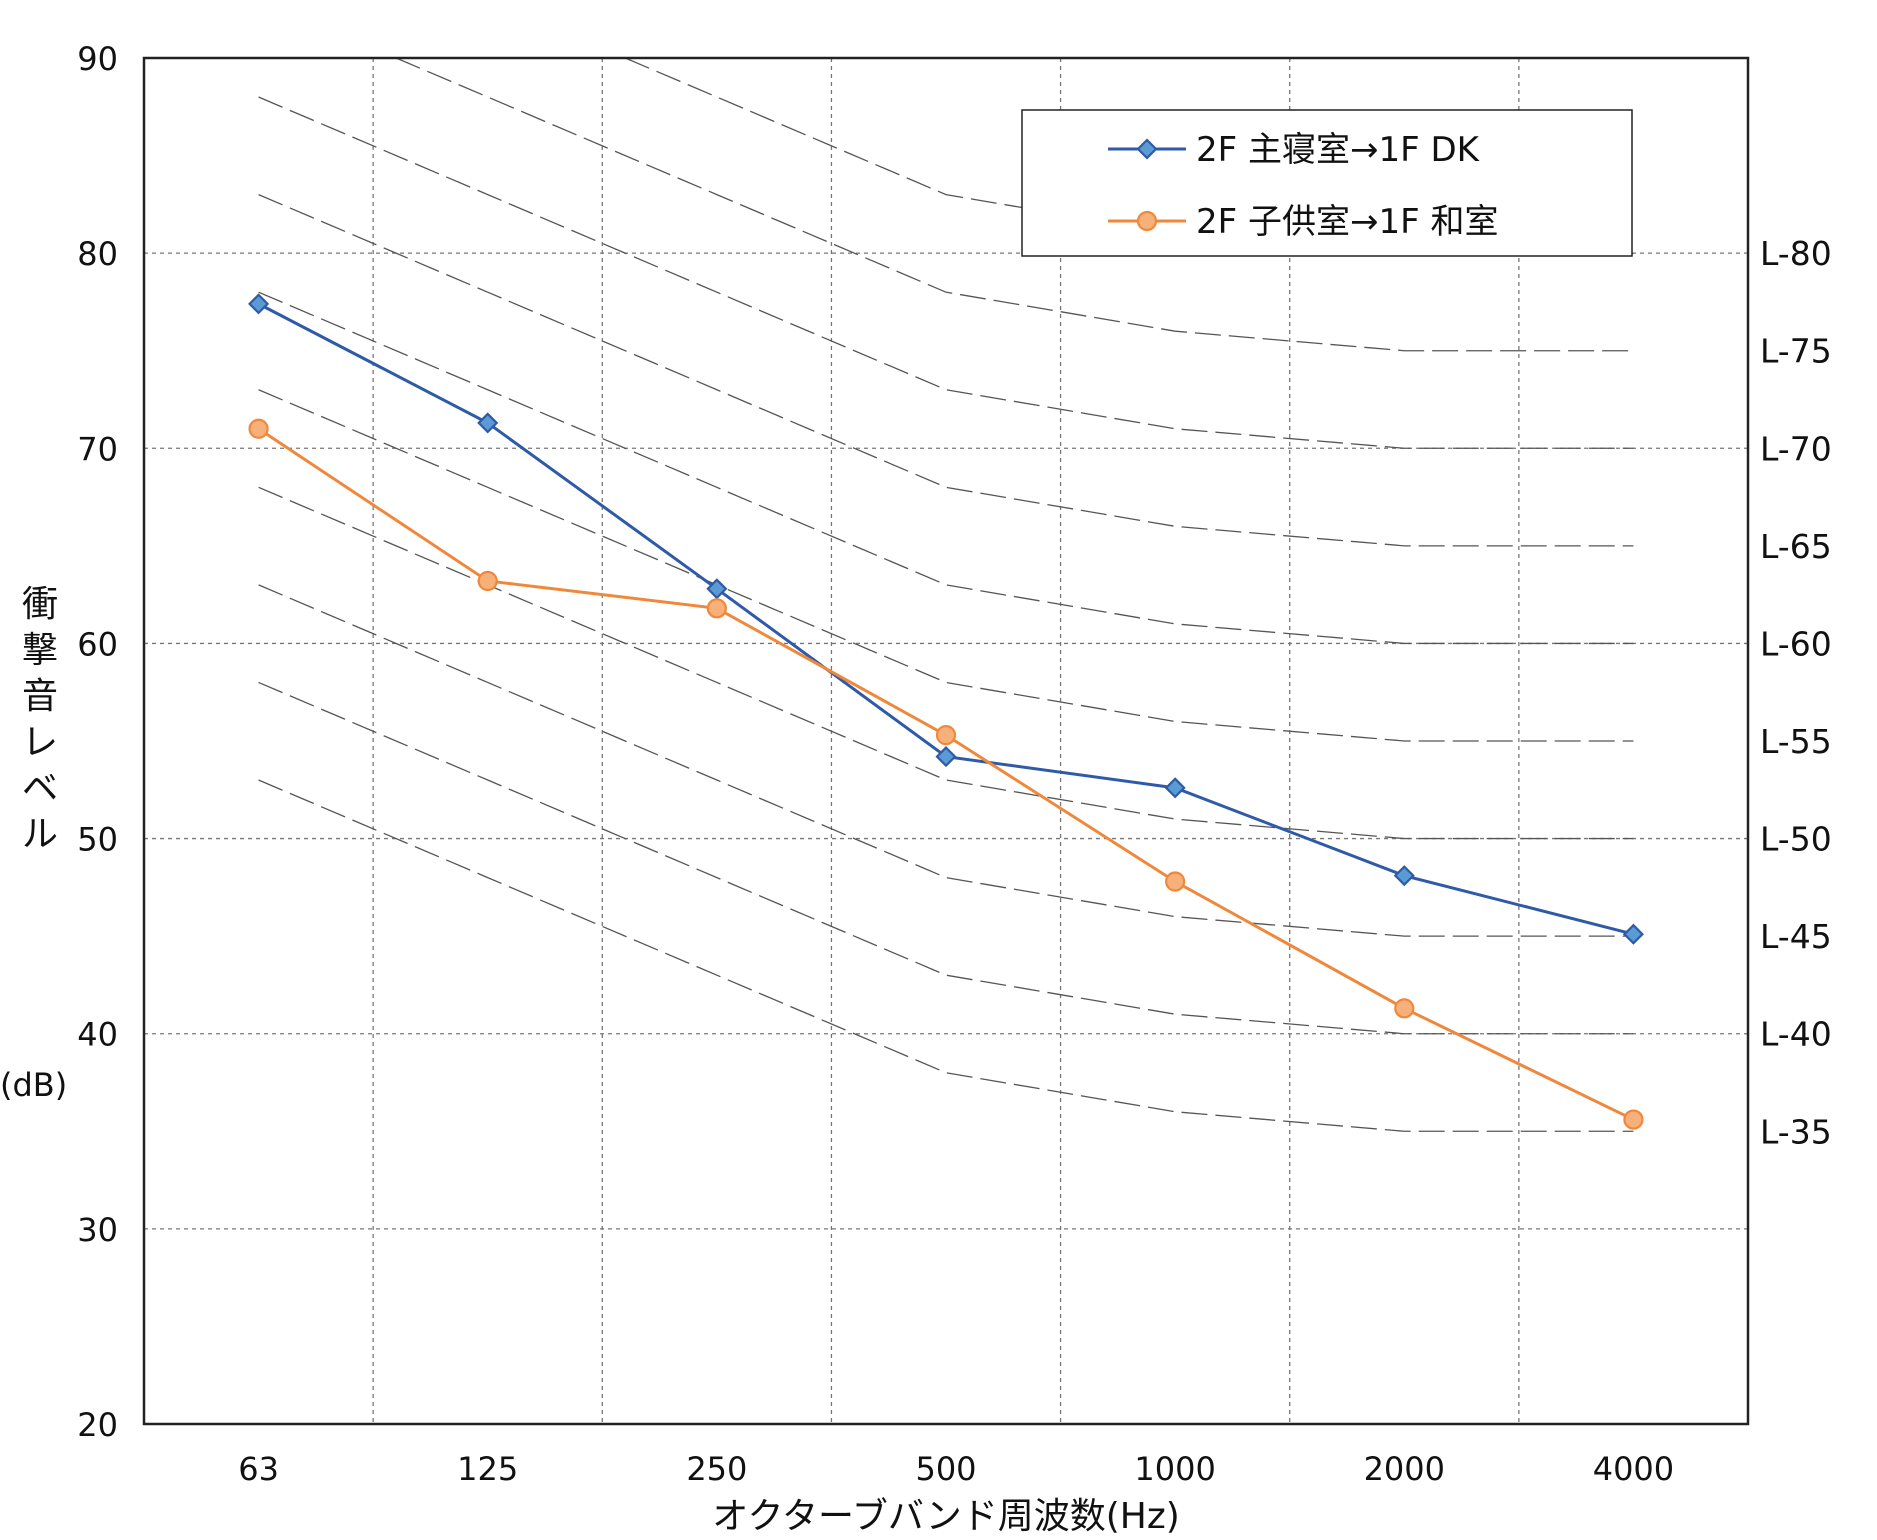 This screenshot has height=1540, width=1877. Describe the element at coordinates (97, 1035) in the screenshot. I see `y-tick-label: 40` at that location.